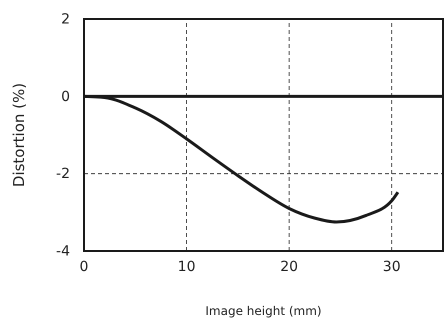 The height and width of the screenshot is (323, 448). What do you see at coordinates (84, 266) in the screenshot?
I see `x-tick-label: 0` at bounding box center [84, 266].